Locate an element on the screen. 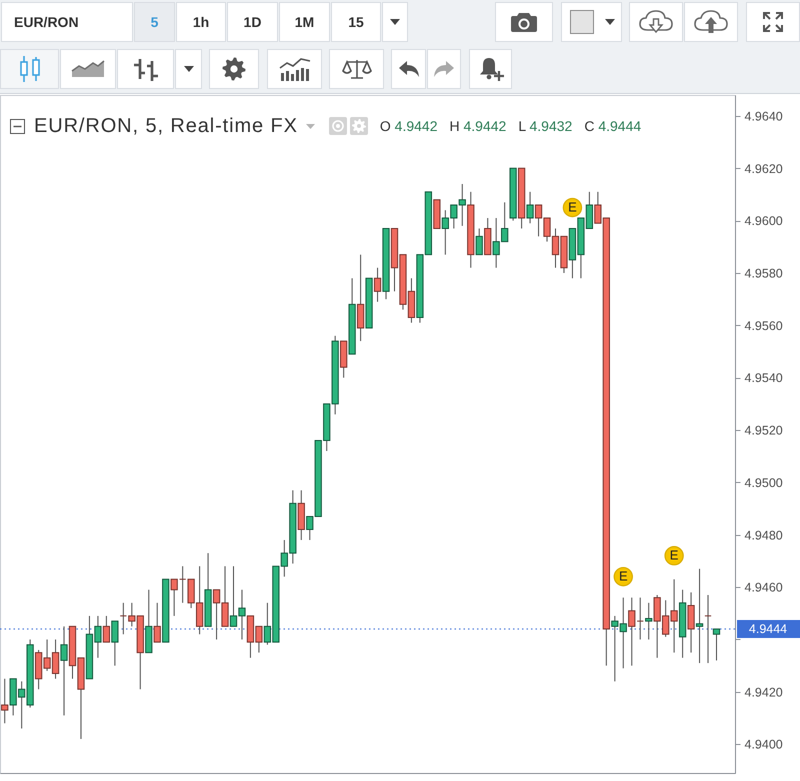 The height and width of the screenshot is (781, 800). toolbar-button: 1M is located at coordinates (304, 22).